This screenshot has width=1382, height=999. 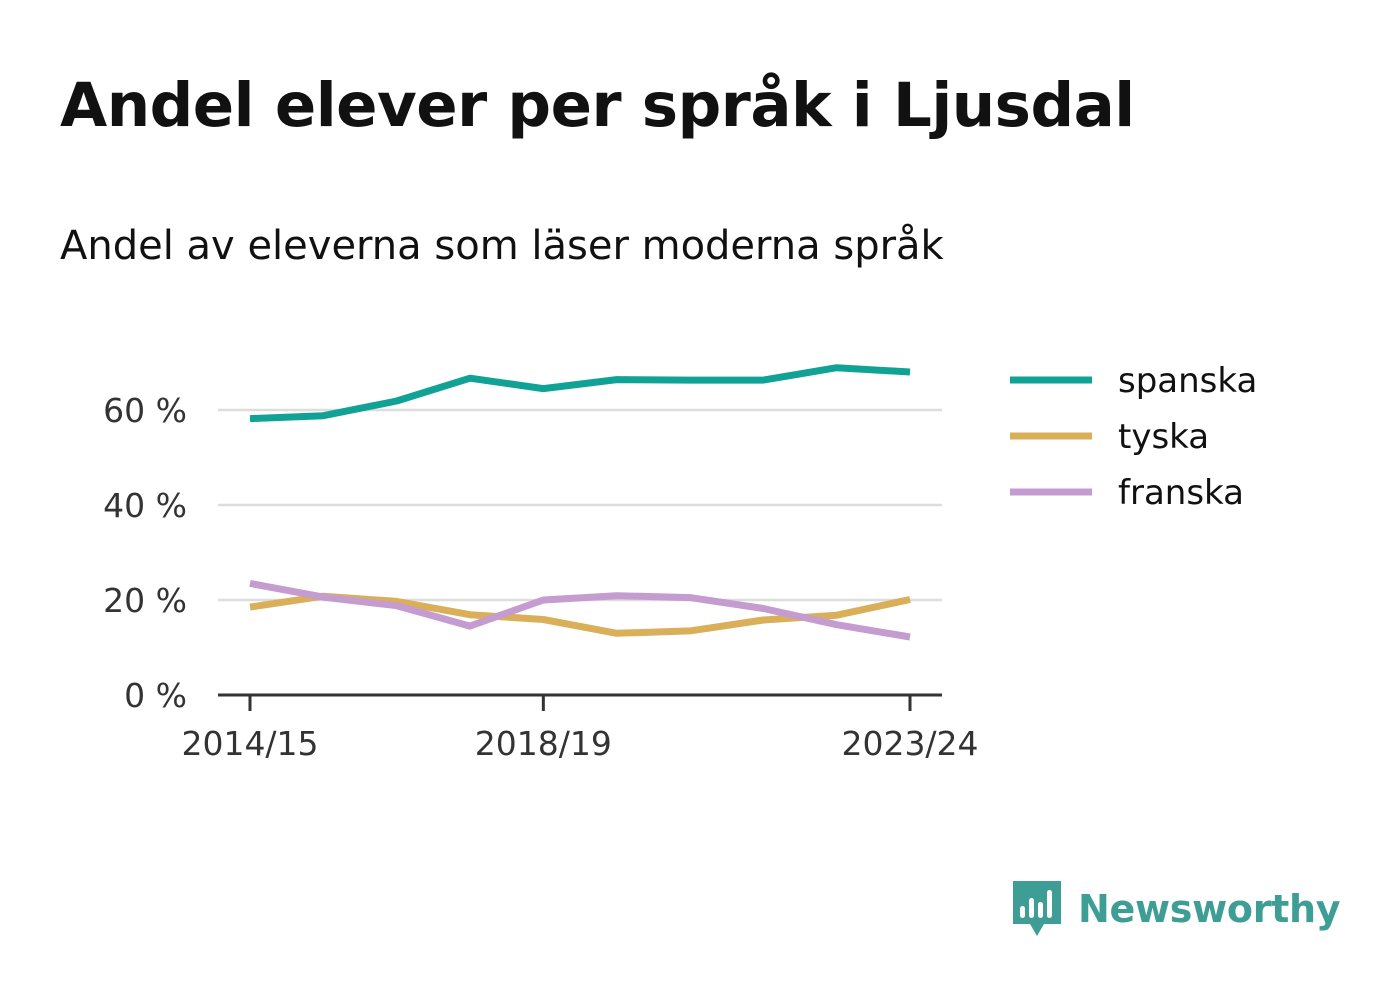 I want to click on series-lines, so click(x=580, y=502).